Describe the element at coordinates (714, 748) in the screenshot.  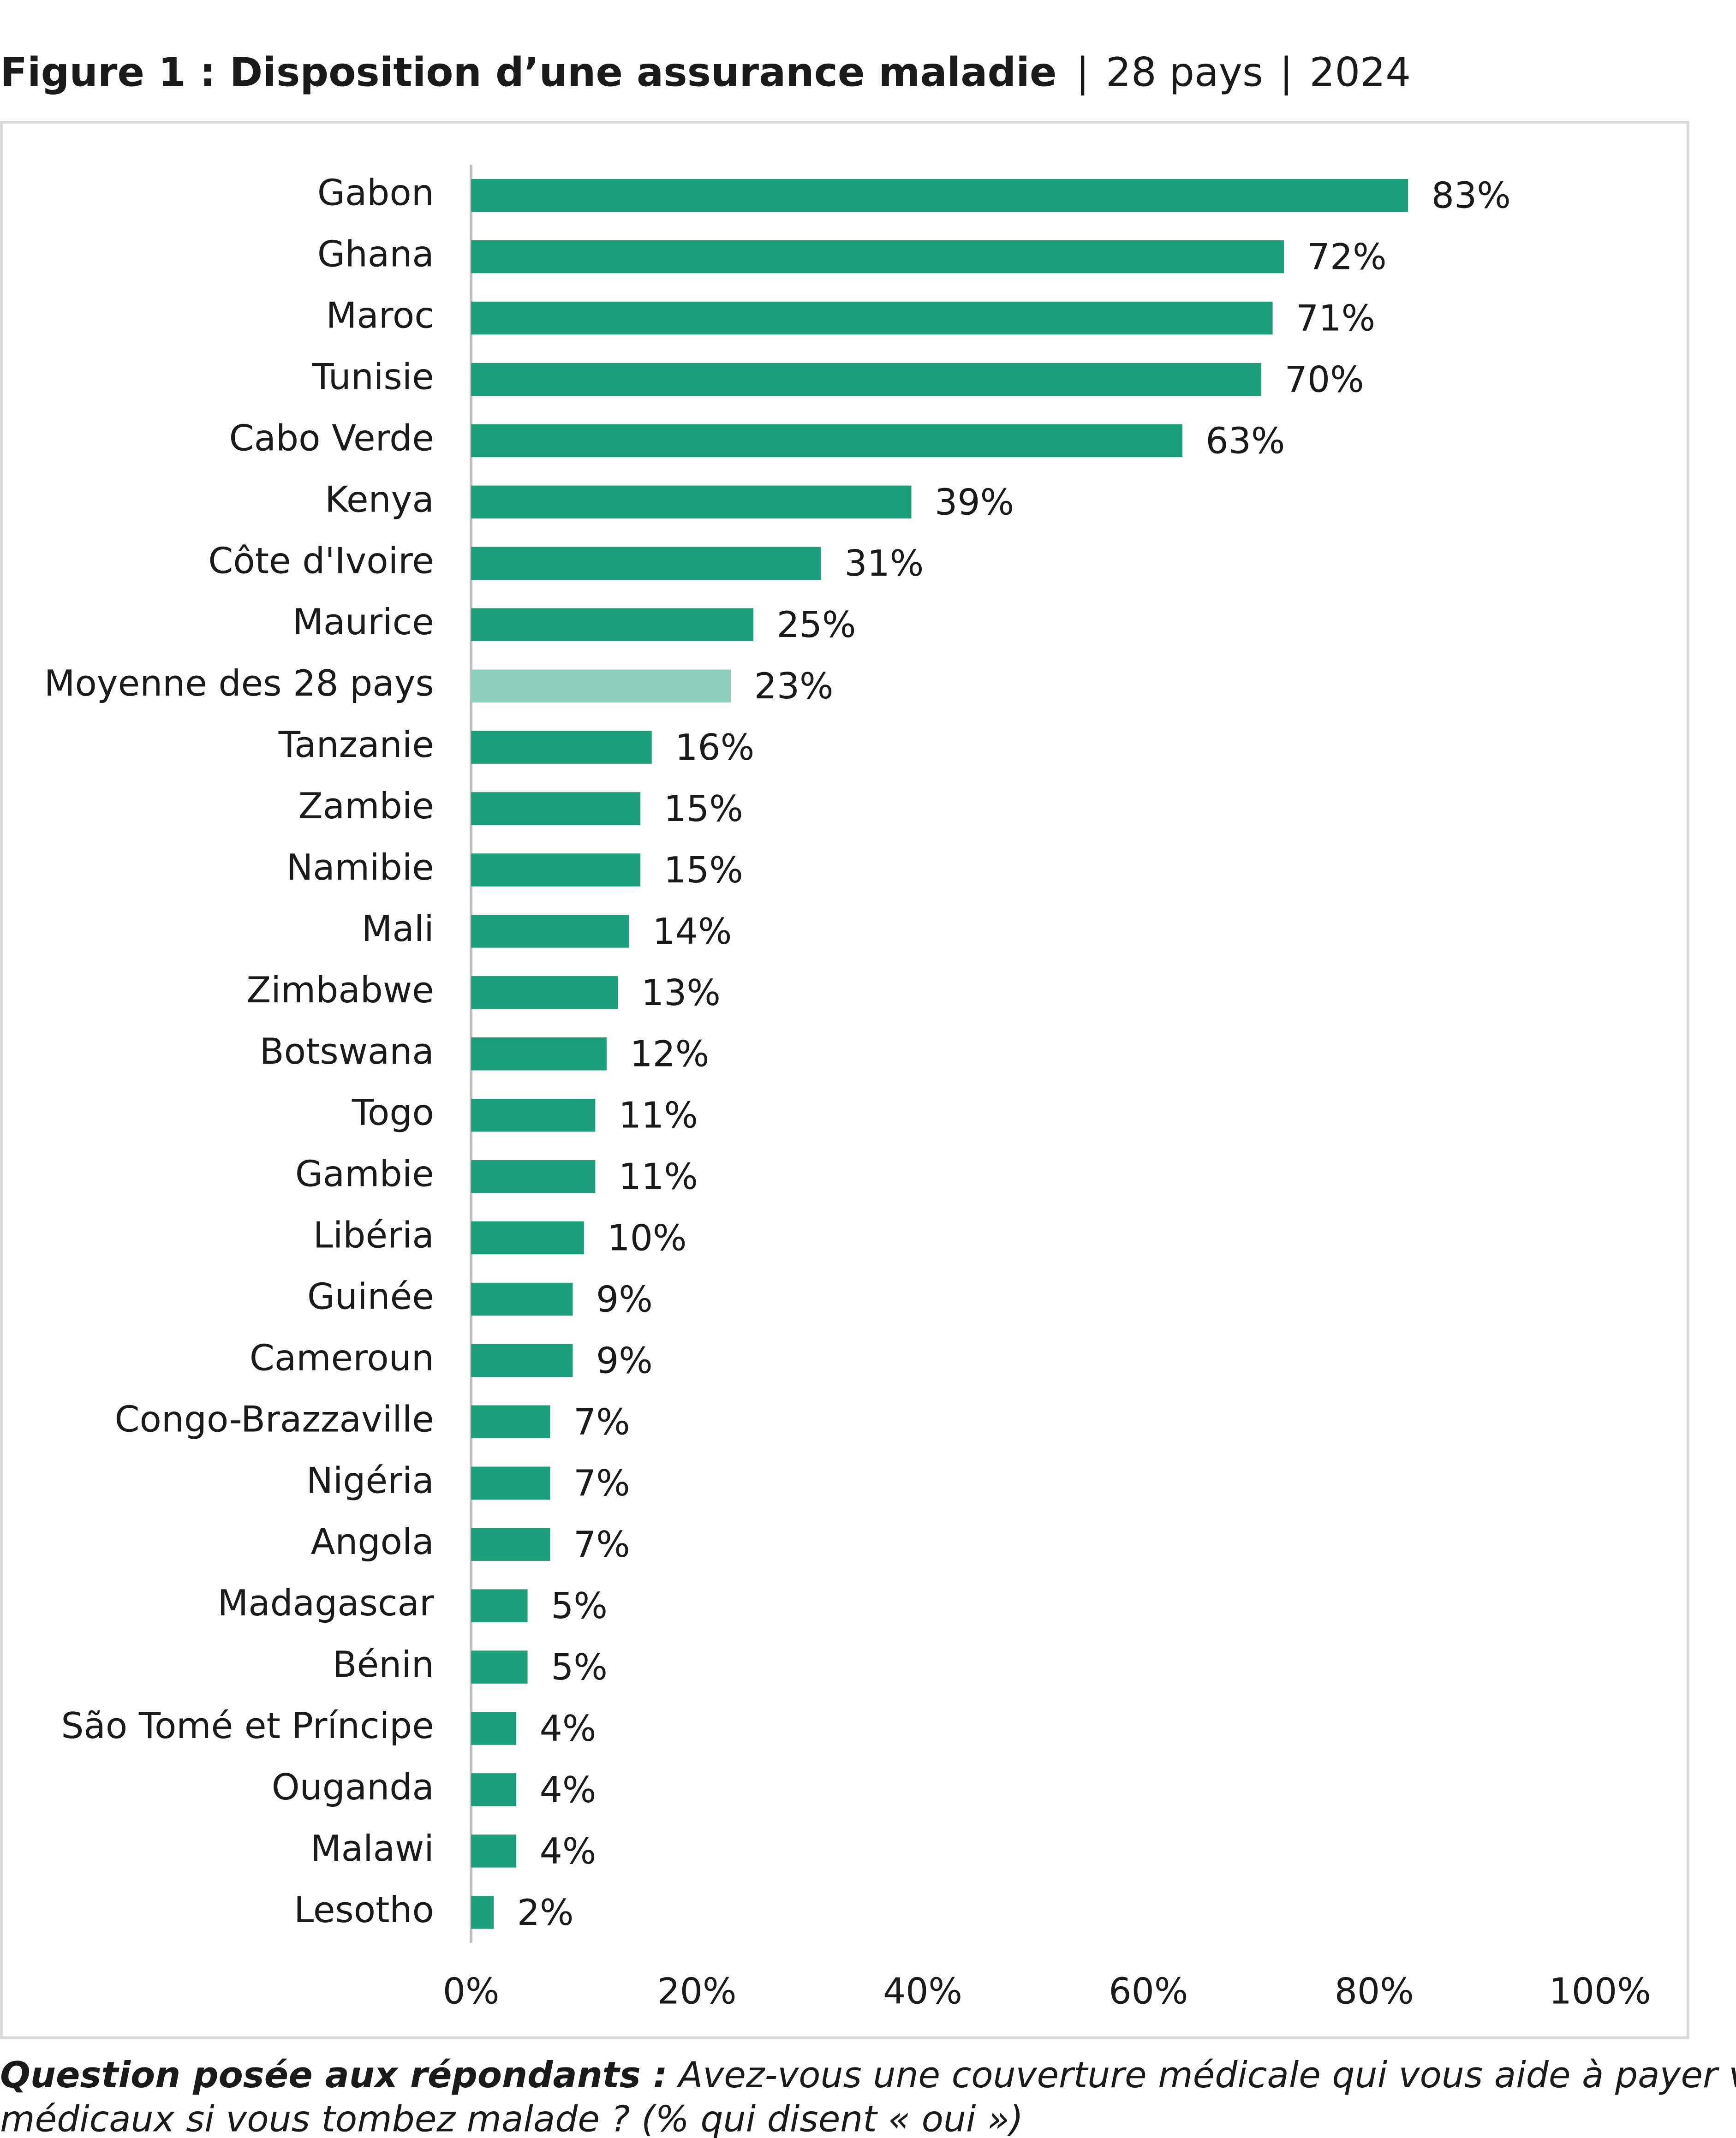
I see `value-label: 16%` at that location.